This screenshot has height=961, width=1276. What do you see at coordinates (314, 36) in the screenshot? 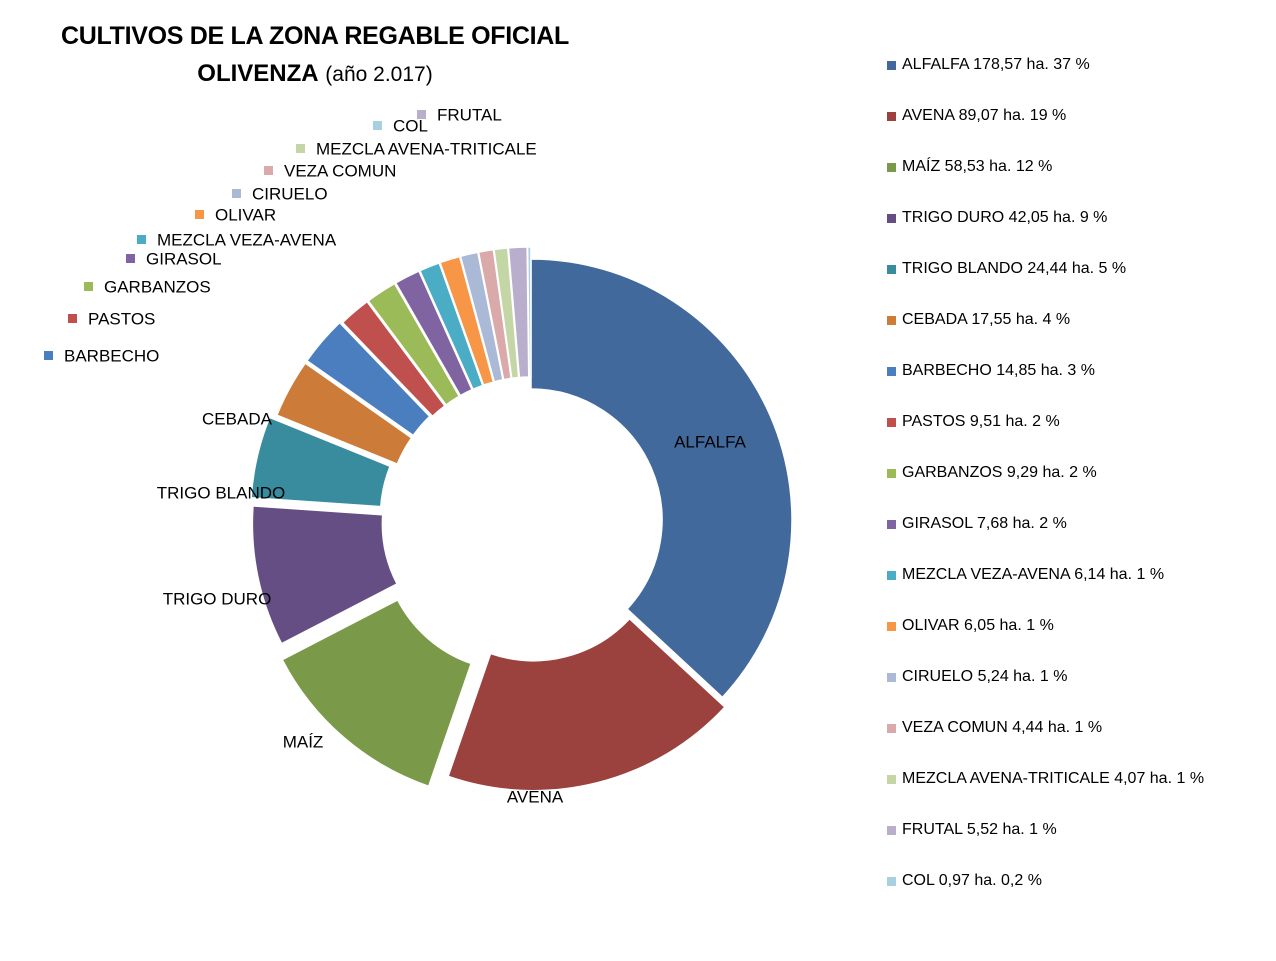
I see `chart-title: CULTIVOS DE LA ZONA REGABLE OFICIAL` at bounding box center [314, 36].